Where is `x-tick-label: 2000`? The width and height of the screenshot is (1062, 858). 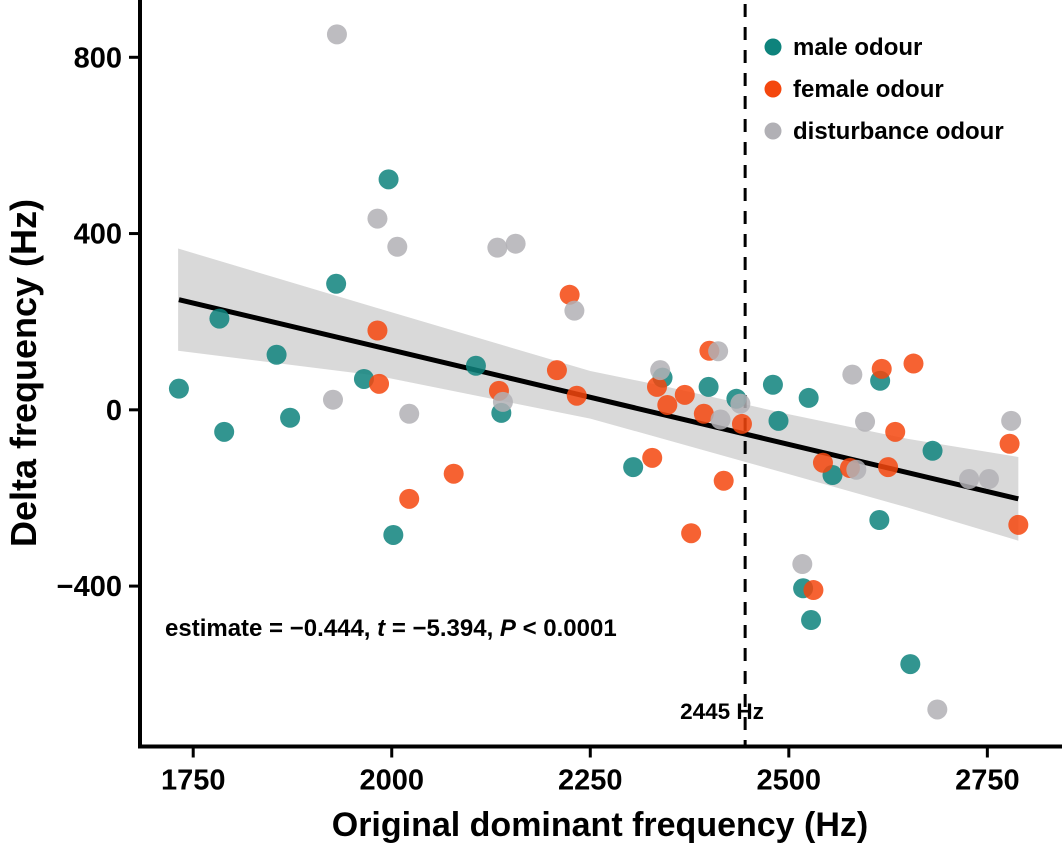
x-tick-label: 2000 is located at coordinates (391, 781).